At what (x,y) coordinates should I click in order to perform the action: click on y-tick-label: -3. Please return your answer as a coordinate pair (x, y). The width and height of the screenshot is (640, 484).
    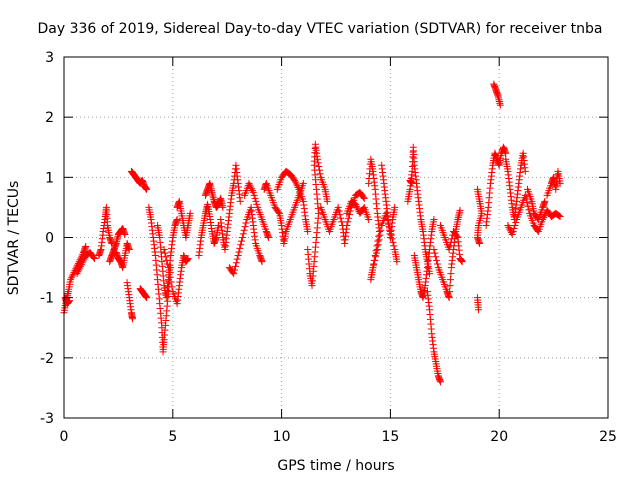
    Looking at the image, I should click on (47, 419).